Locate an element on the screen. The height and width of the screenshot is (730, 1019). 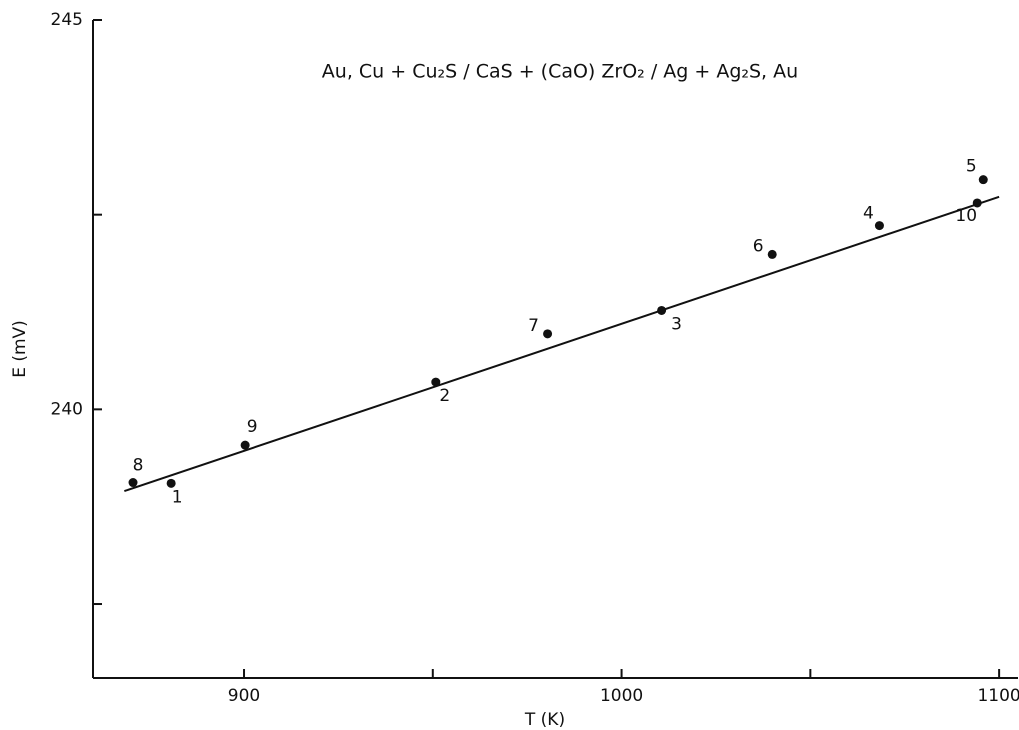
x-axis-label: T (K) is located at coordinates (544, 720).